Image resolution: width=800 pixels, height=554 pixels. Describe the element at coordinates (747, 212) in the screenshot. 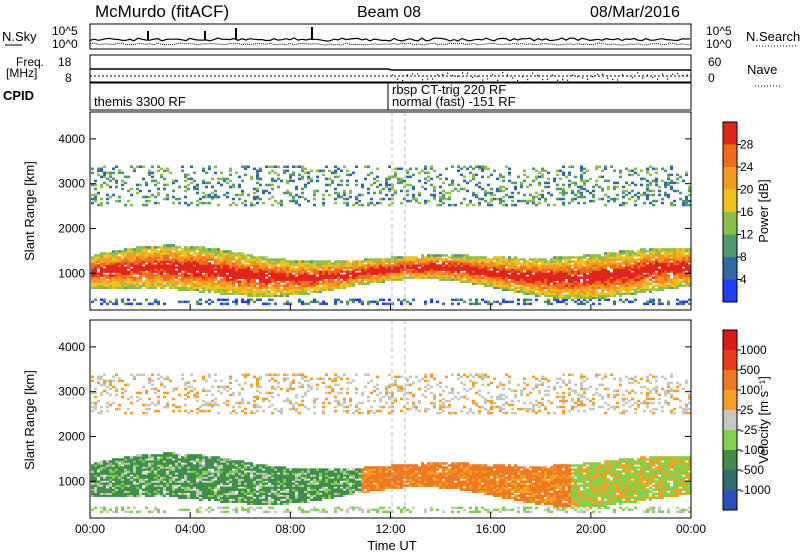

I see `colorbar-tick-label: 16` at that location.